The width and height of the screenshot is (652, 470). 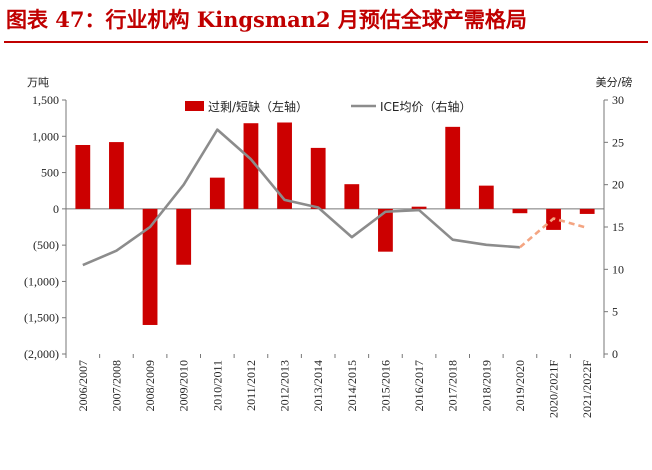 What do you see at coordinates (553, 233) in the screenshot?
I see `ice-price-forecast-line` at bounding box center [553, 233].